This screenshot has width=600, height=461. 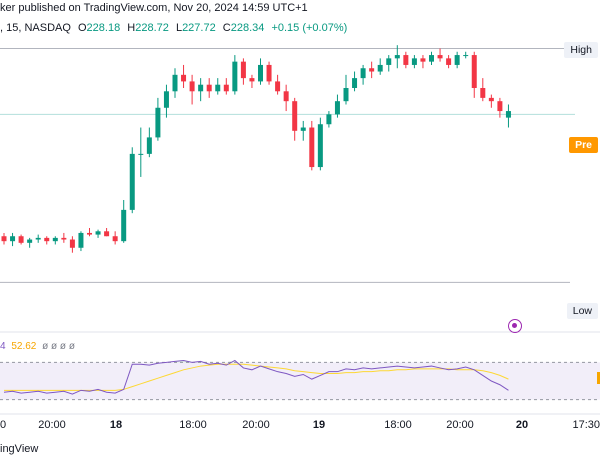 I want to click on high-price-tag: High, so click(x=581, y=50).